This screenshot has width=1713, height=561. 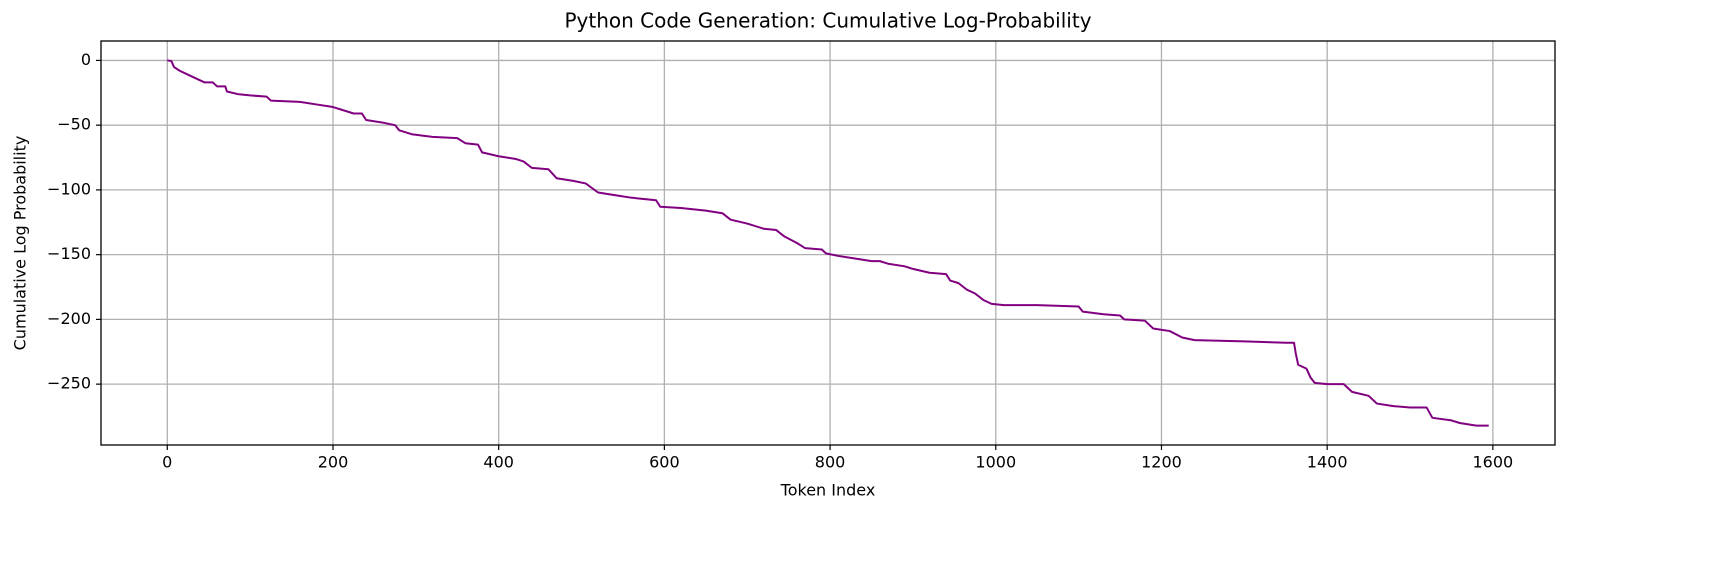 What do you see at coordinates (333, 462) in the screenshot?
I see `x-tick-label: 200` at bounding box center [333, 462].